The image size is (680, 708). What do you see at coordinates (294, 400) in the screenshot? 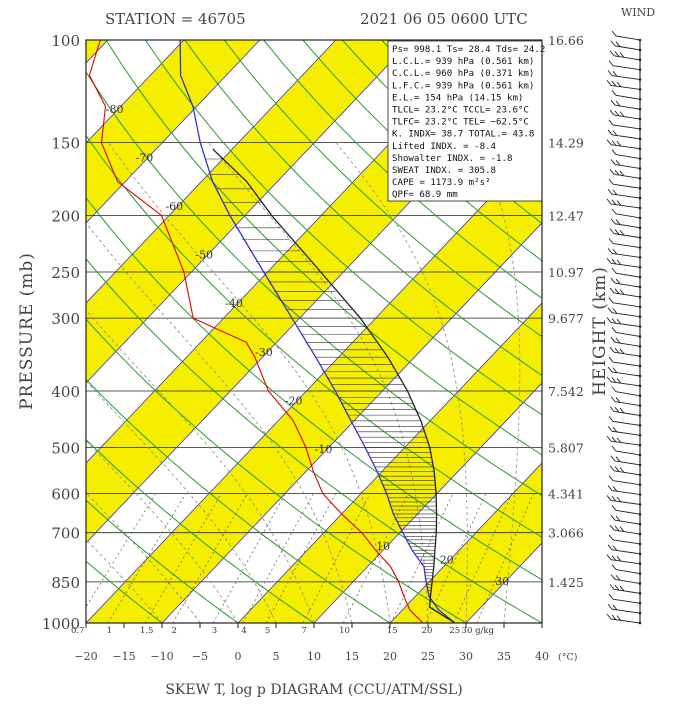
I see `isotherm-label: -20` at bounding box center [294, 400].